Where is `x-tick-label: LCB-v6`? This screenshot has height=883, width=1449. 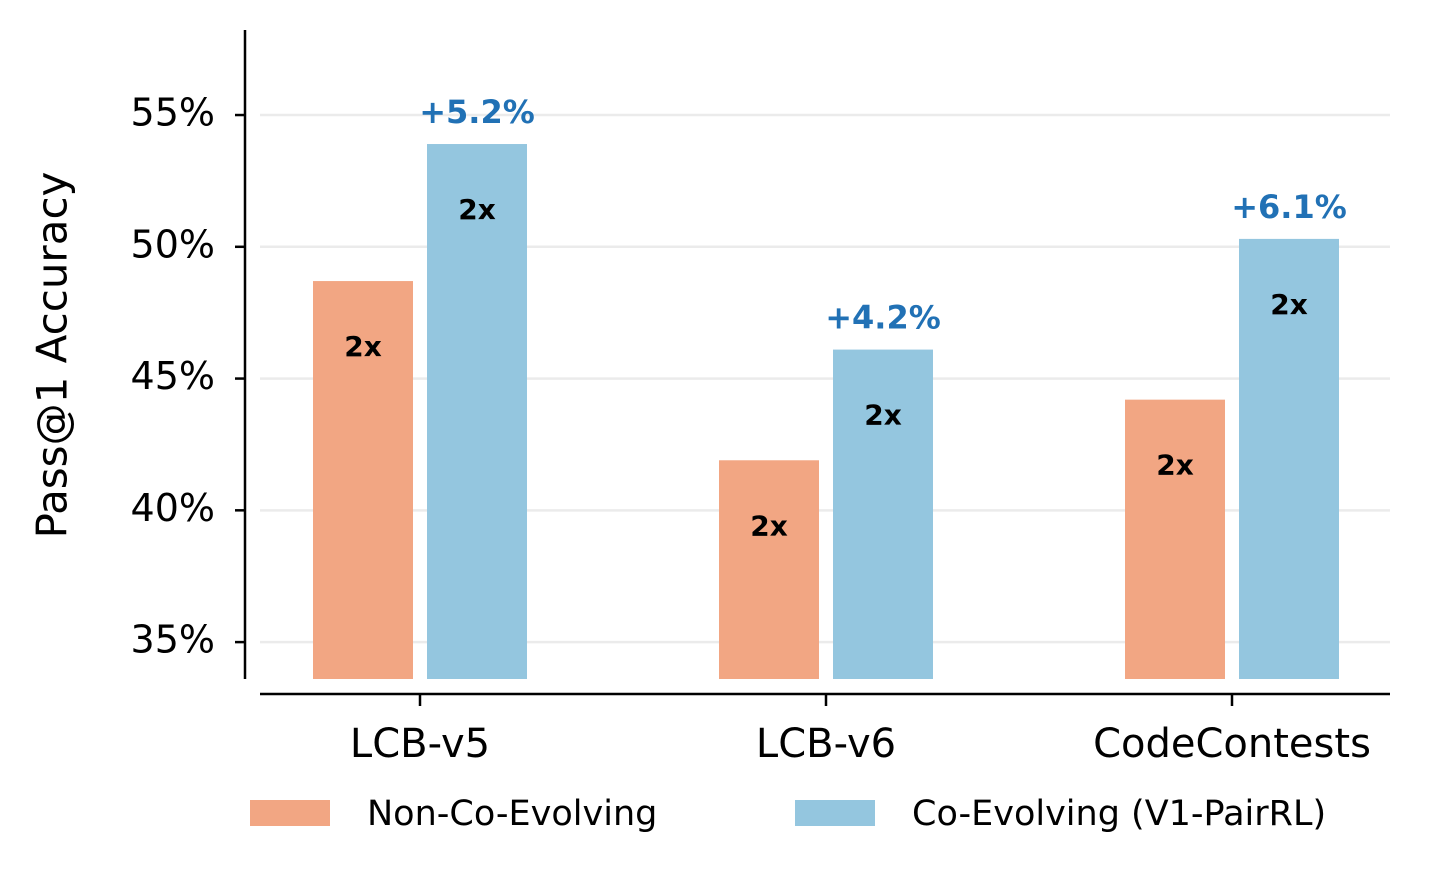
x-tick-label: LCB-v6 is located at coordinates (826, 744).